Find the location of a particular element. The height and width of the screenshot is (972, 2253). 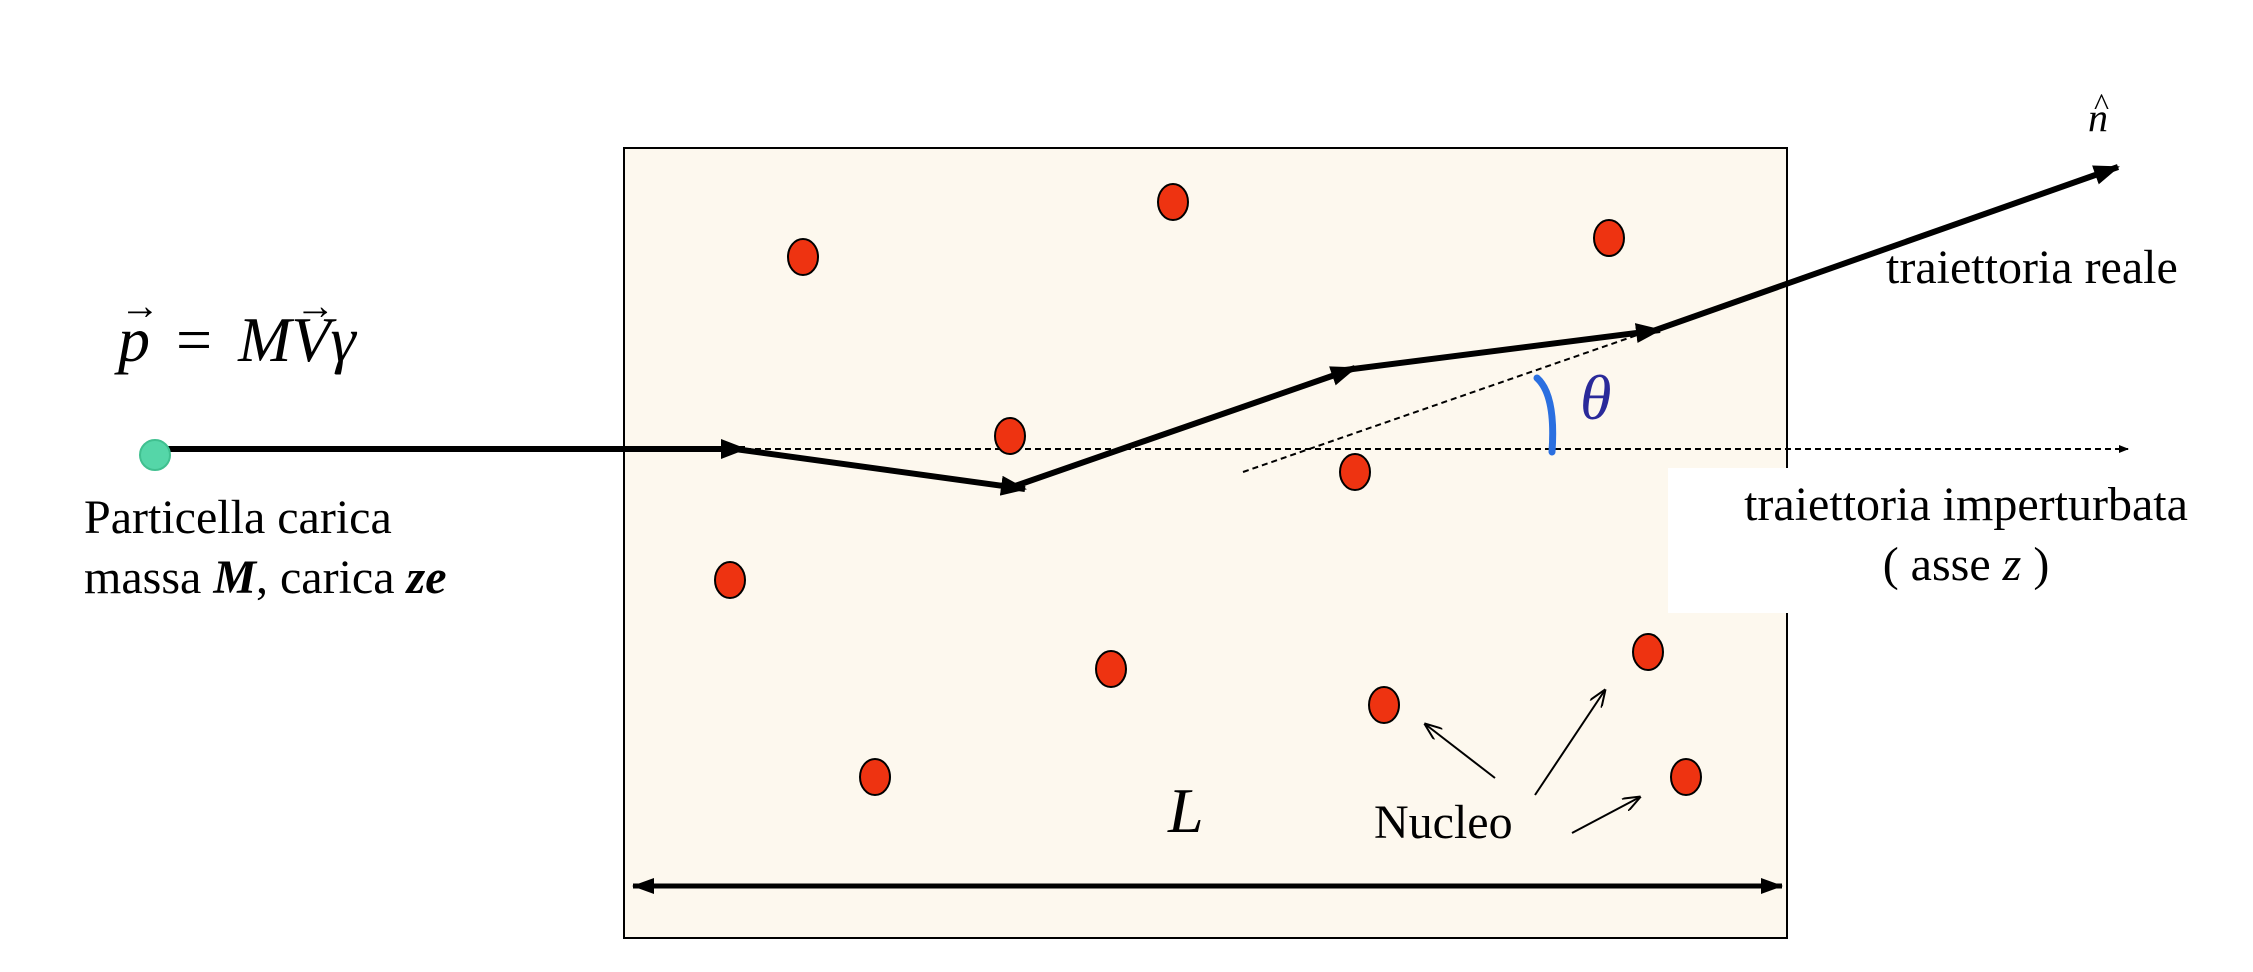

momentum-symbol: p is located at coordinates (134, 339).